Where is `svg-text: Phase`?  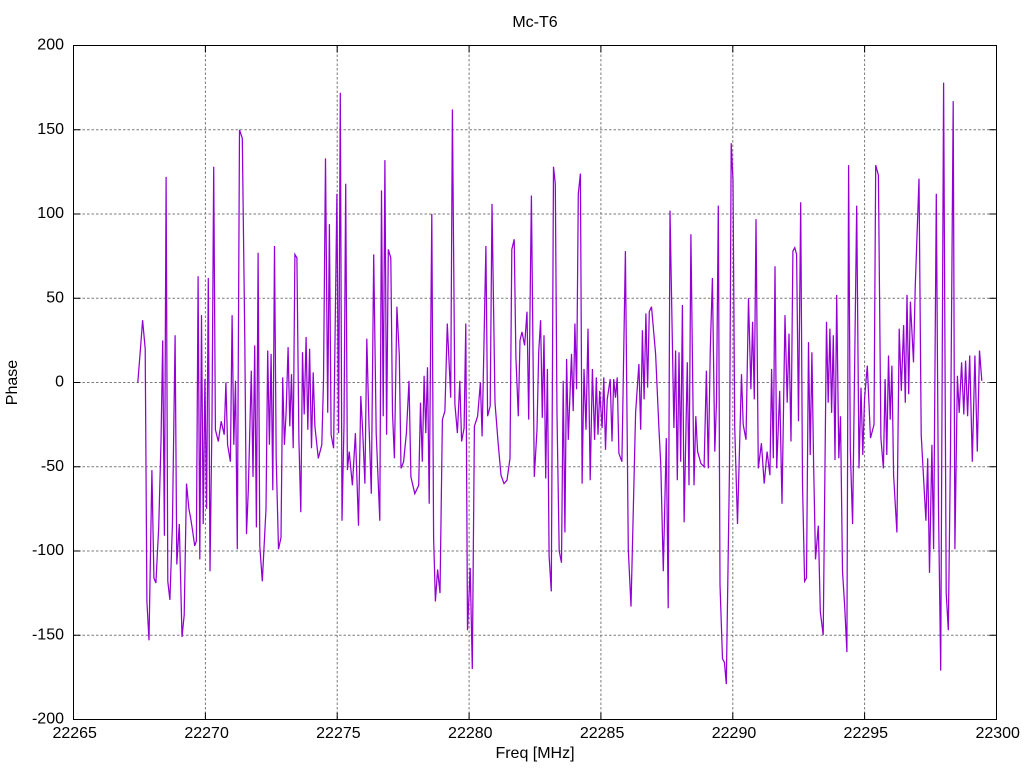 svg-text: Phase is located at coordinates (12, 382).